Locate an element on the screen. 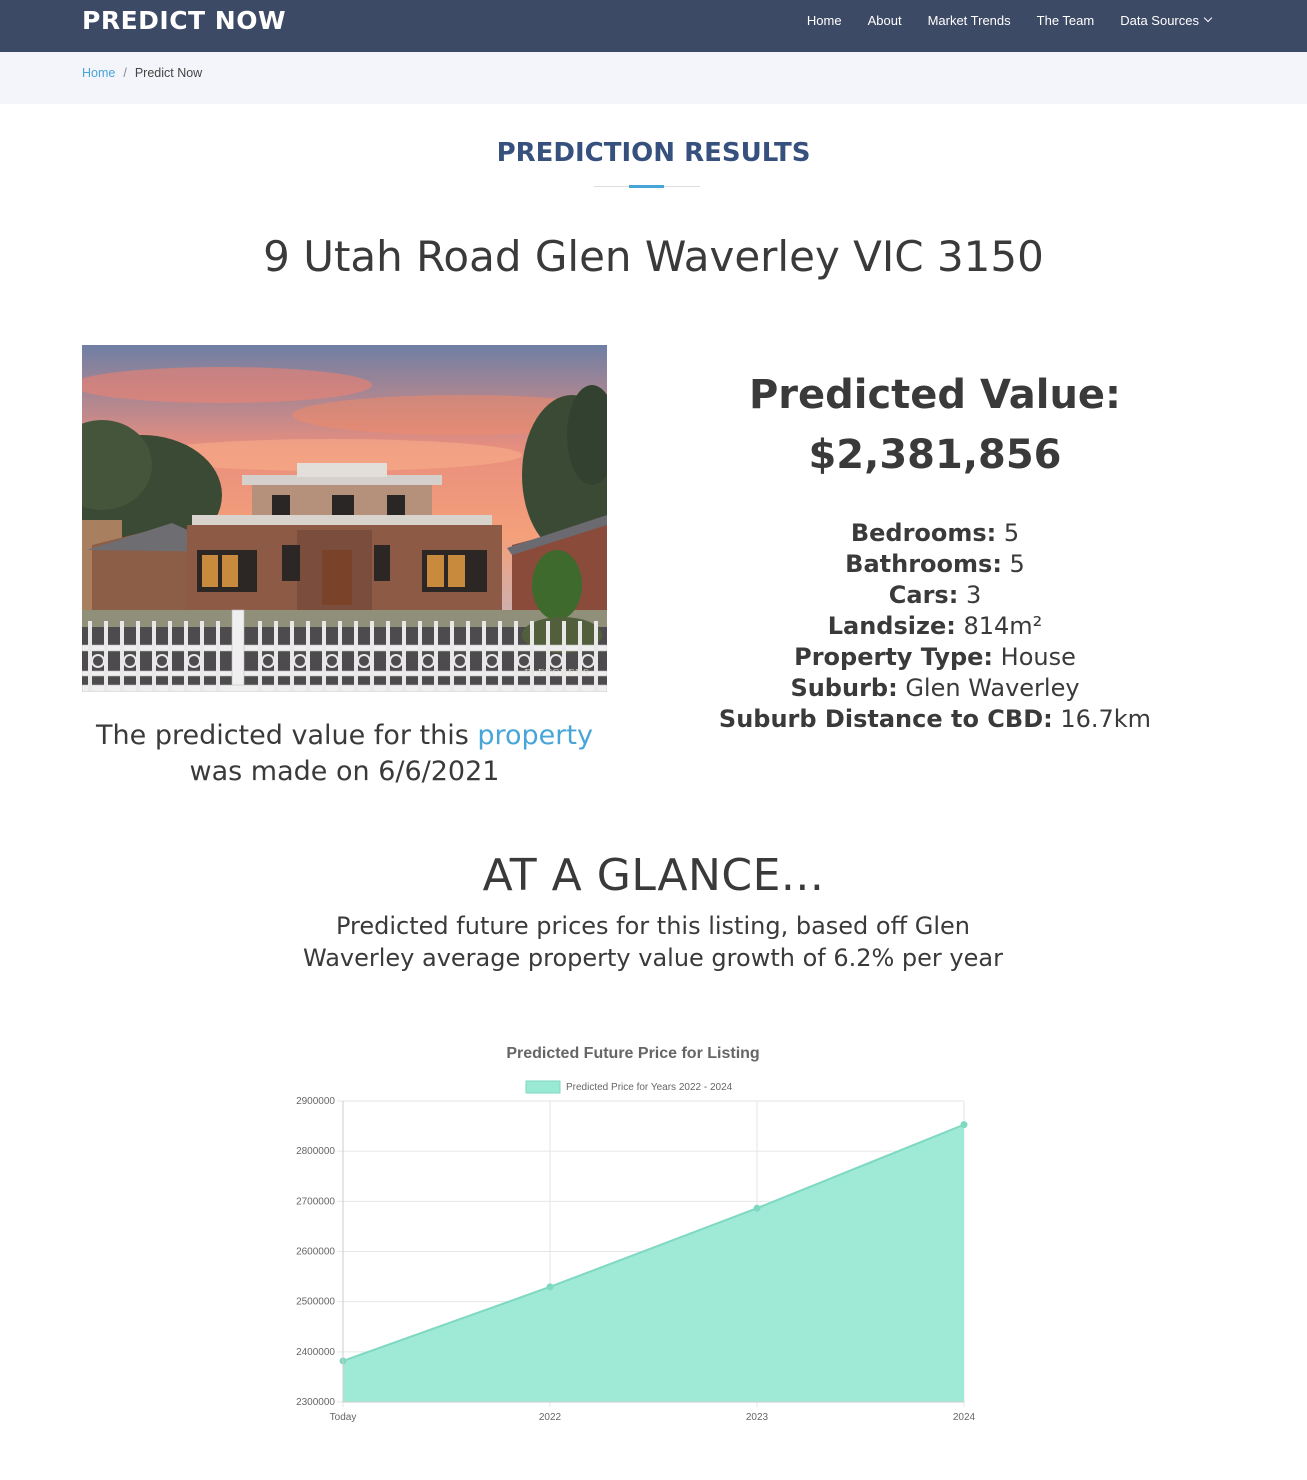 The width and height of the screenshot is (1307, 1480). nav-the-team: The Team is located at coordinates (1065, 20).